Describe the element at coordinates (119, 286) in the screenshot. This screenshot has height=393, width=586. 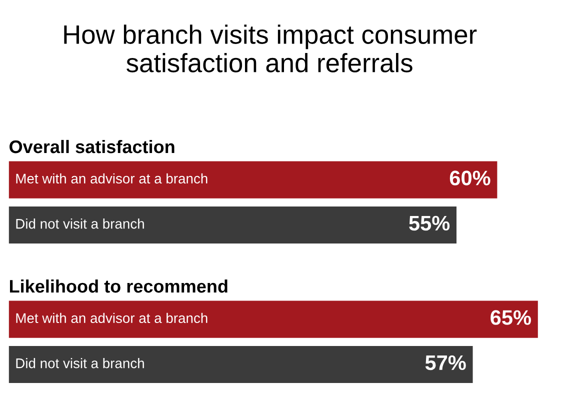
I see `chart-subtitle: Likelihood to recommend` at that location.